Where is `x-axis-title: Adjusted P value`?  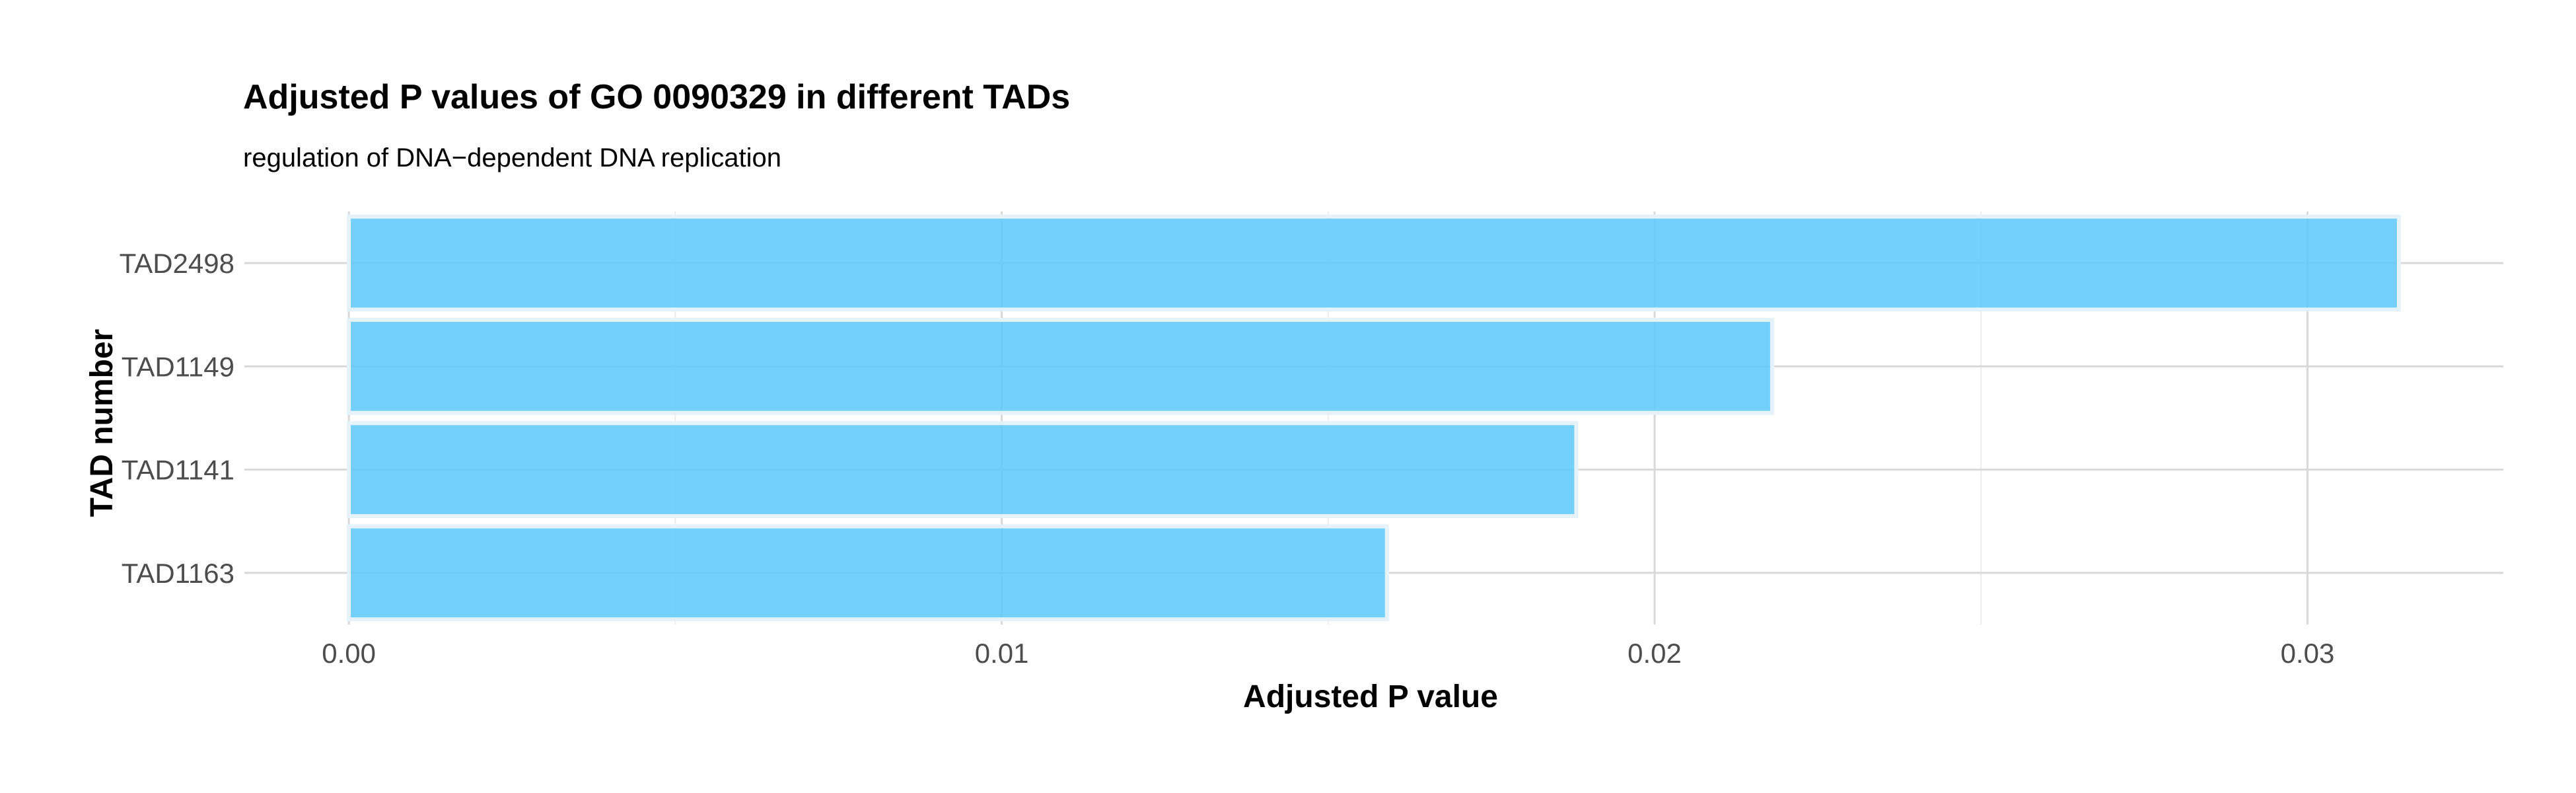 x-axis-title: Adjusted P value is located at coordinates (1370, 697).